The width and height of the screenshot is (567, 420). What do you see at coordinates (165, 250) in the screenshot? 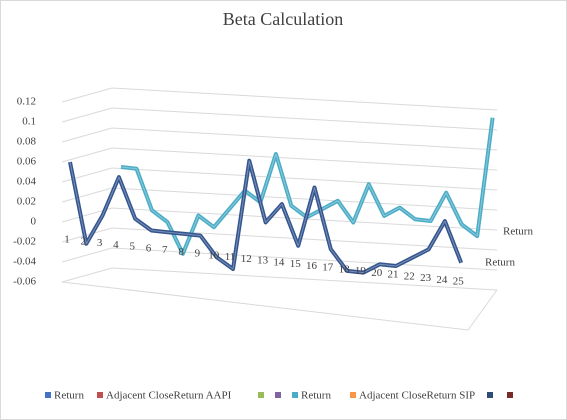
I see `x-tick-label: 7` at bounding box center [165, 250].